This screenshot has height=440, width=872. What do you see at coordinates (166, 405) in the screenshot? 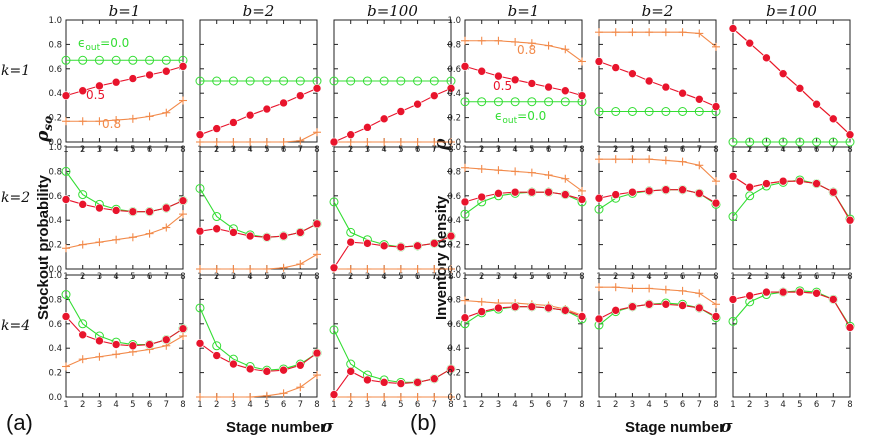
I see `x-tick-label: 7` at bounding box center [166, 405].